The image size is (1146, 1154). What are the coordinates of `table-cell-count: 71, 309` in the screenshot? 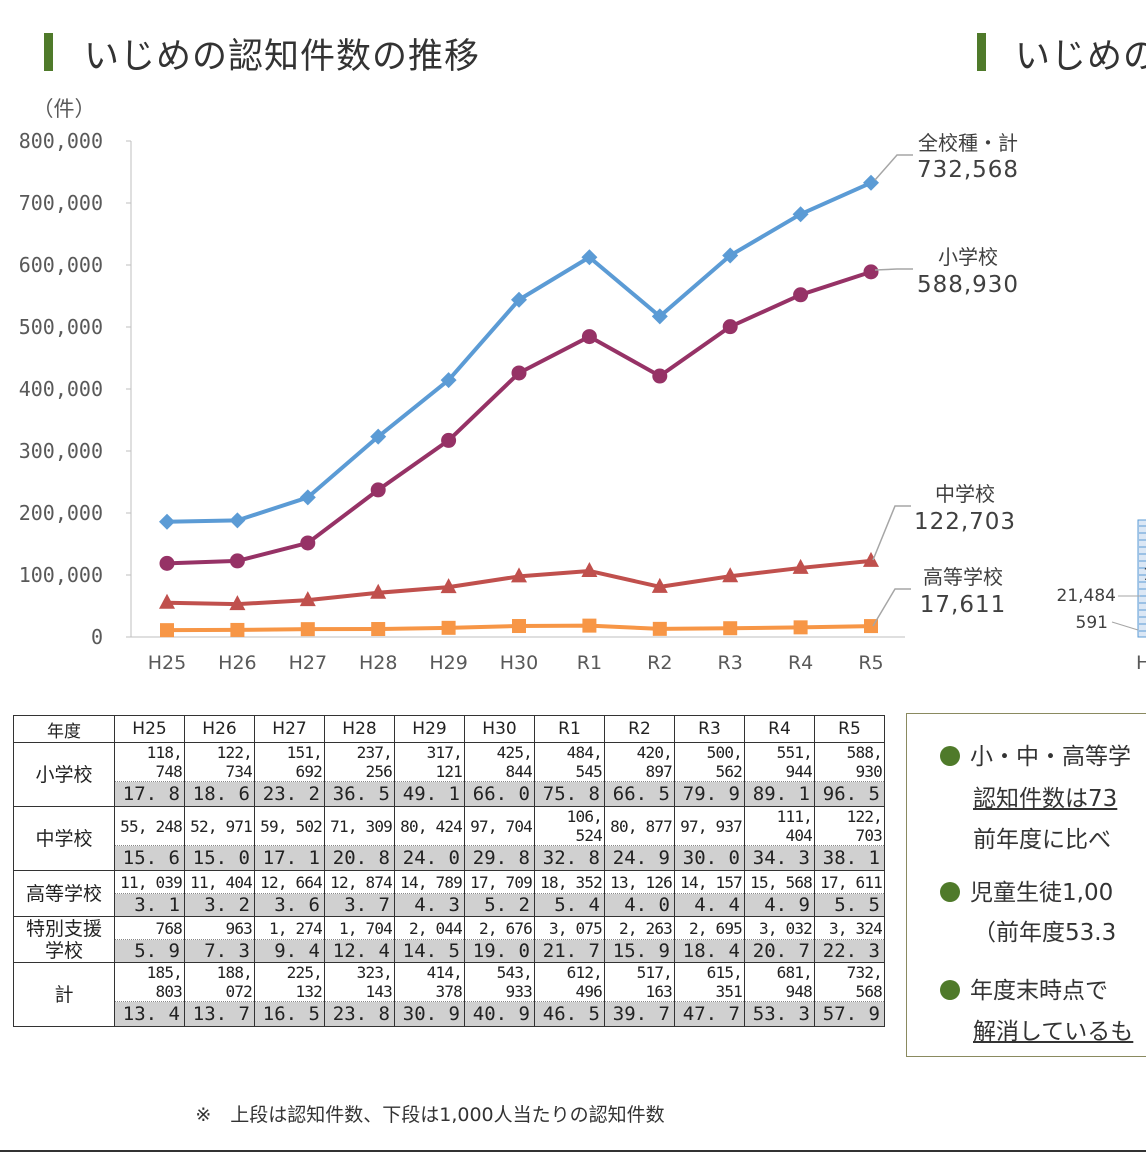 It's located at (359, 826).